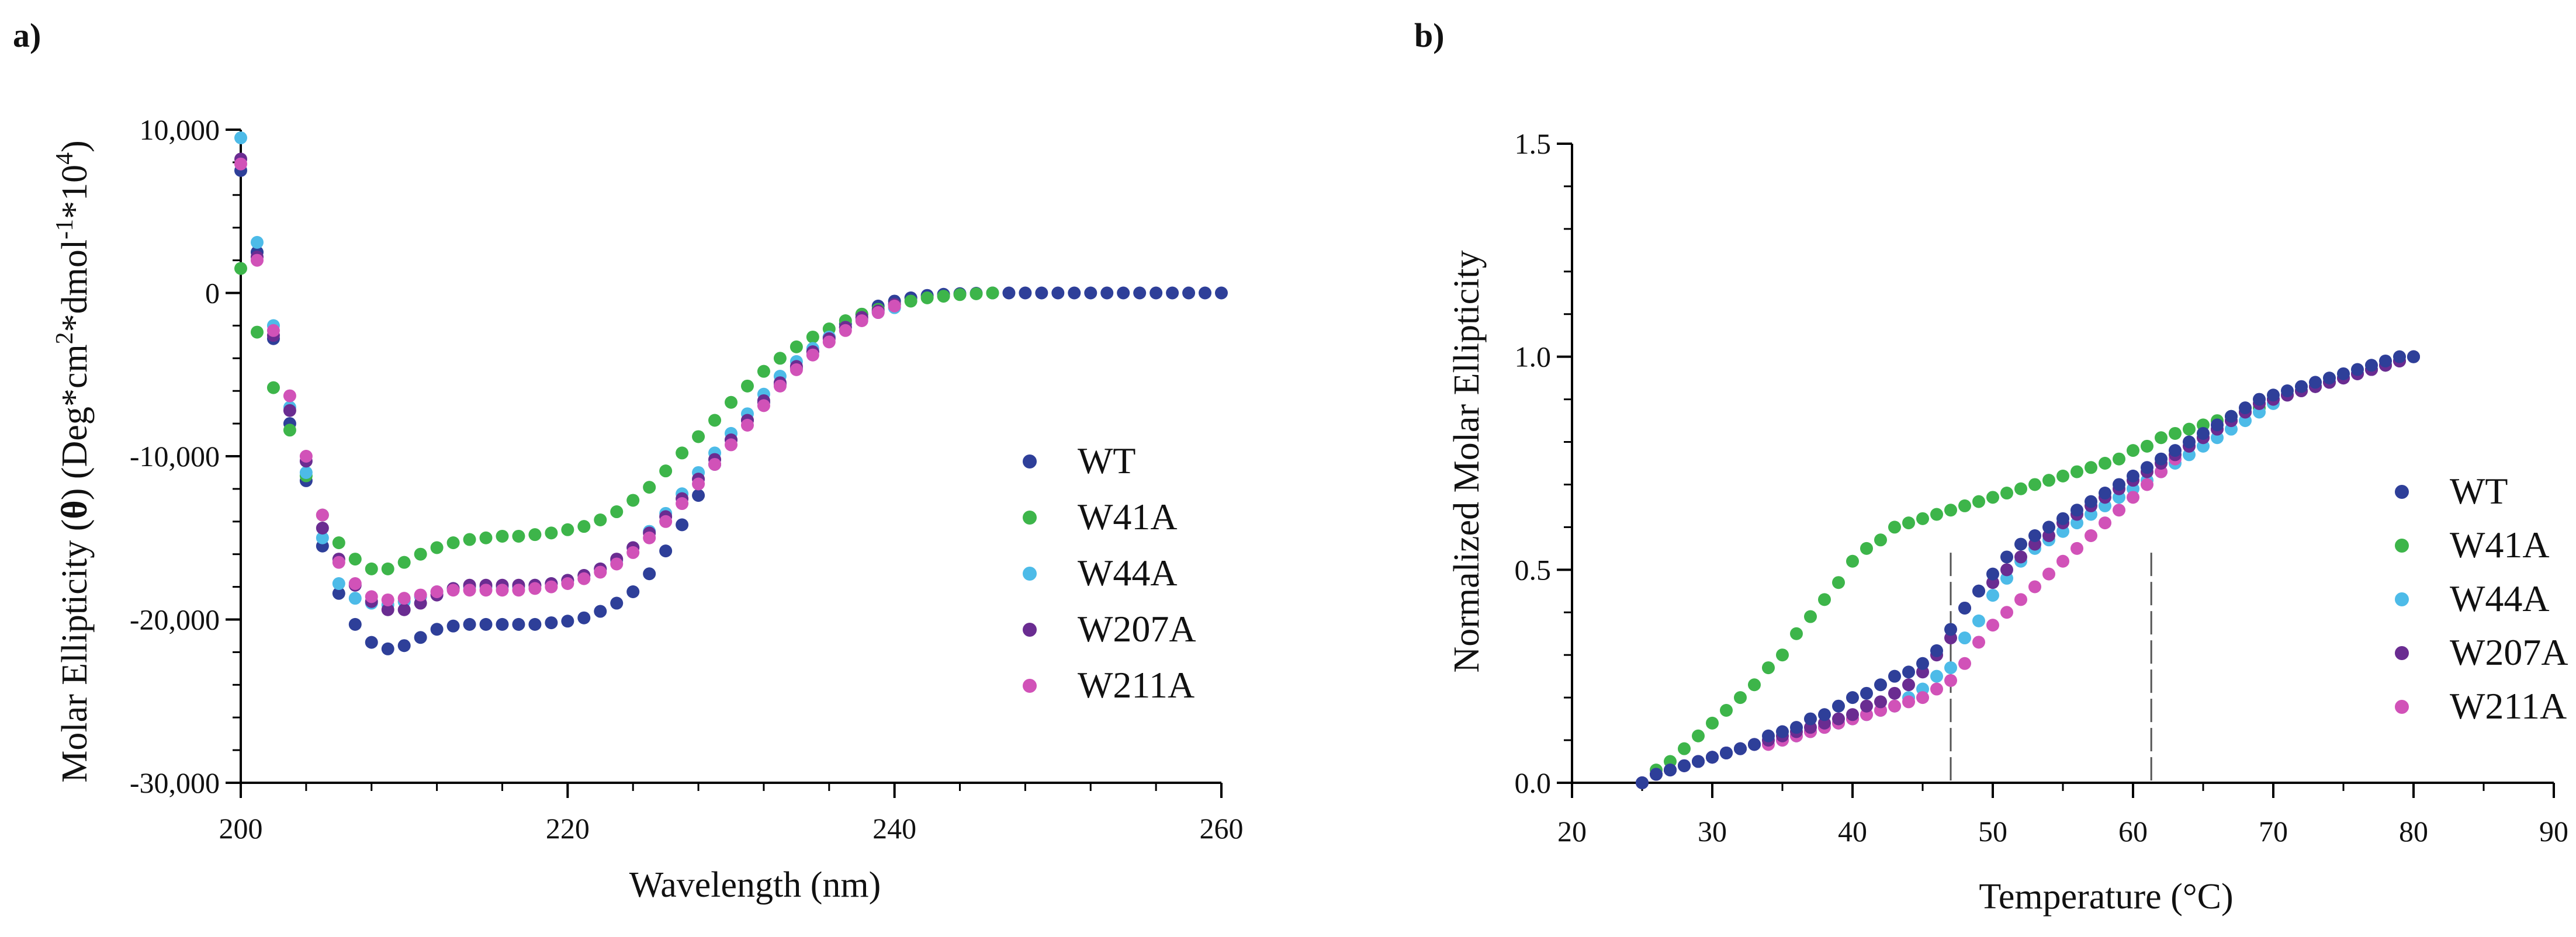  I want to click on panel-b-y-axis-title: Normalized Molar Ellipticity, so click(1467, 461).